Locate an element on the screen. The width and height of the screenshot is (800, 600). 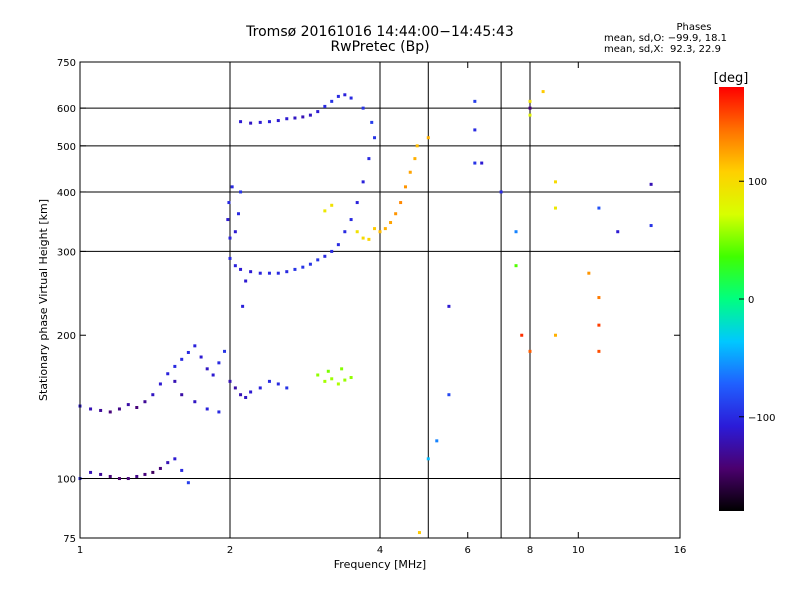
phase-stats-o-label: mean, sd,O: is located at coordinates (634, 38).